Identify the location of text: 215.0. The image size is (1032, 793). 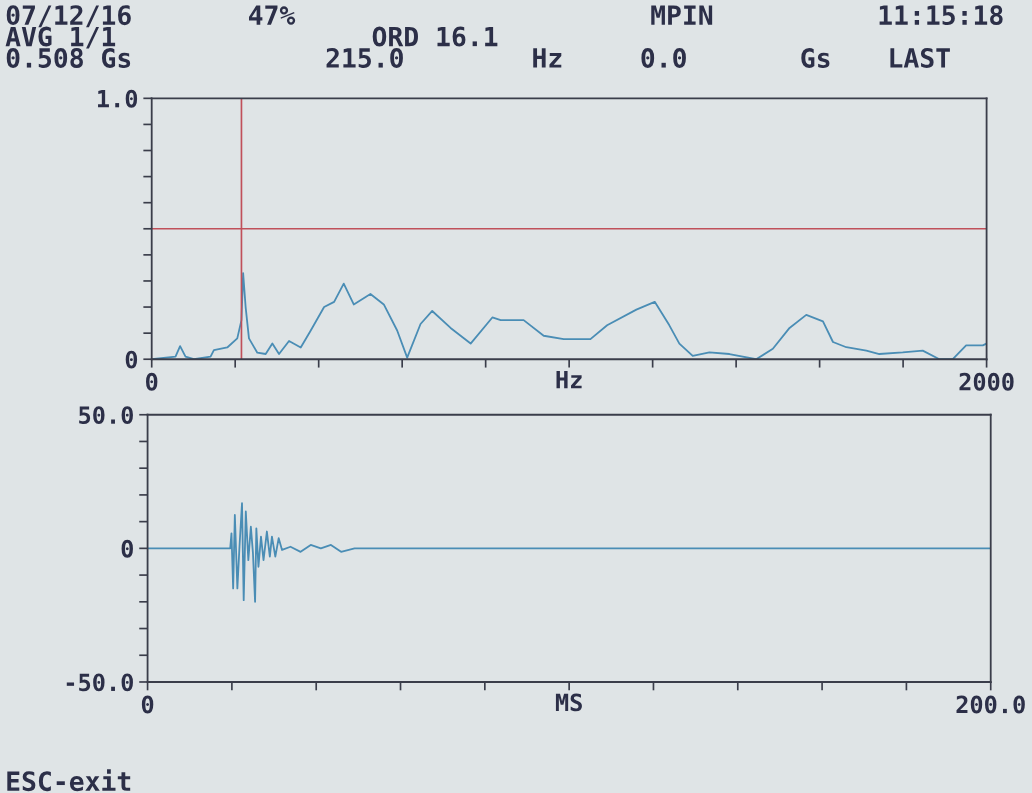
(364, 57).